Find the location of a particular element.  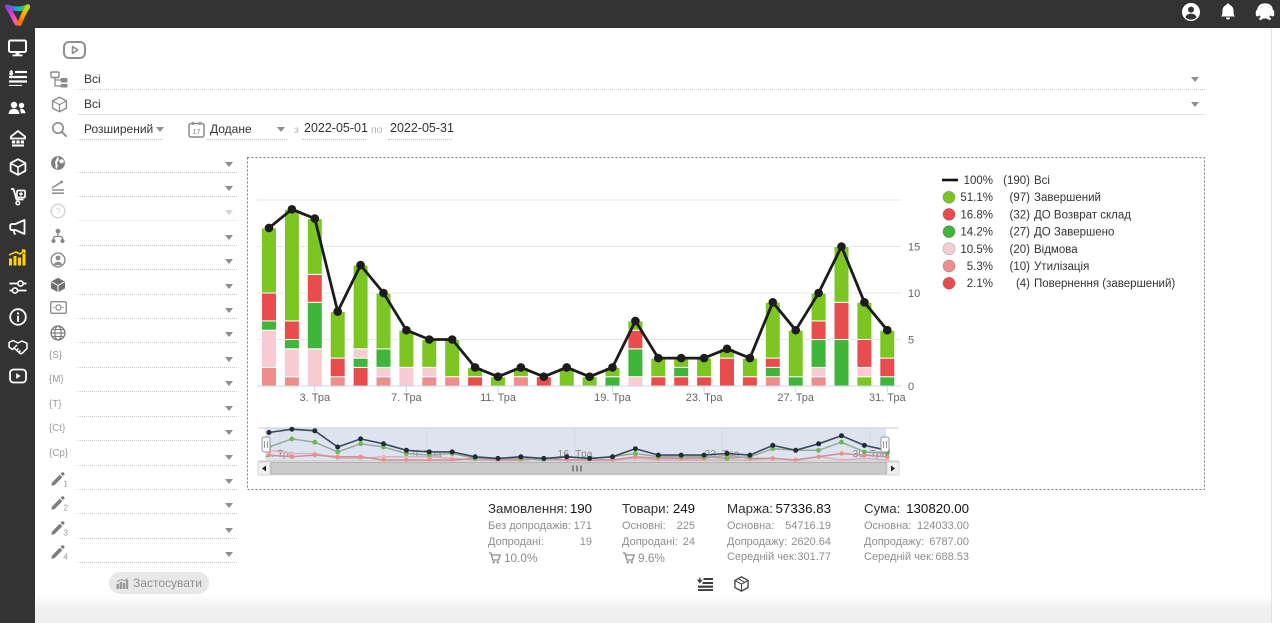

svg-text: Утилізація is located at coordinates (1061, 267).